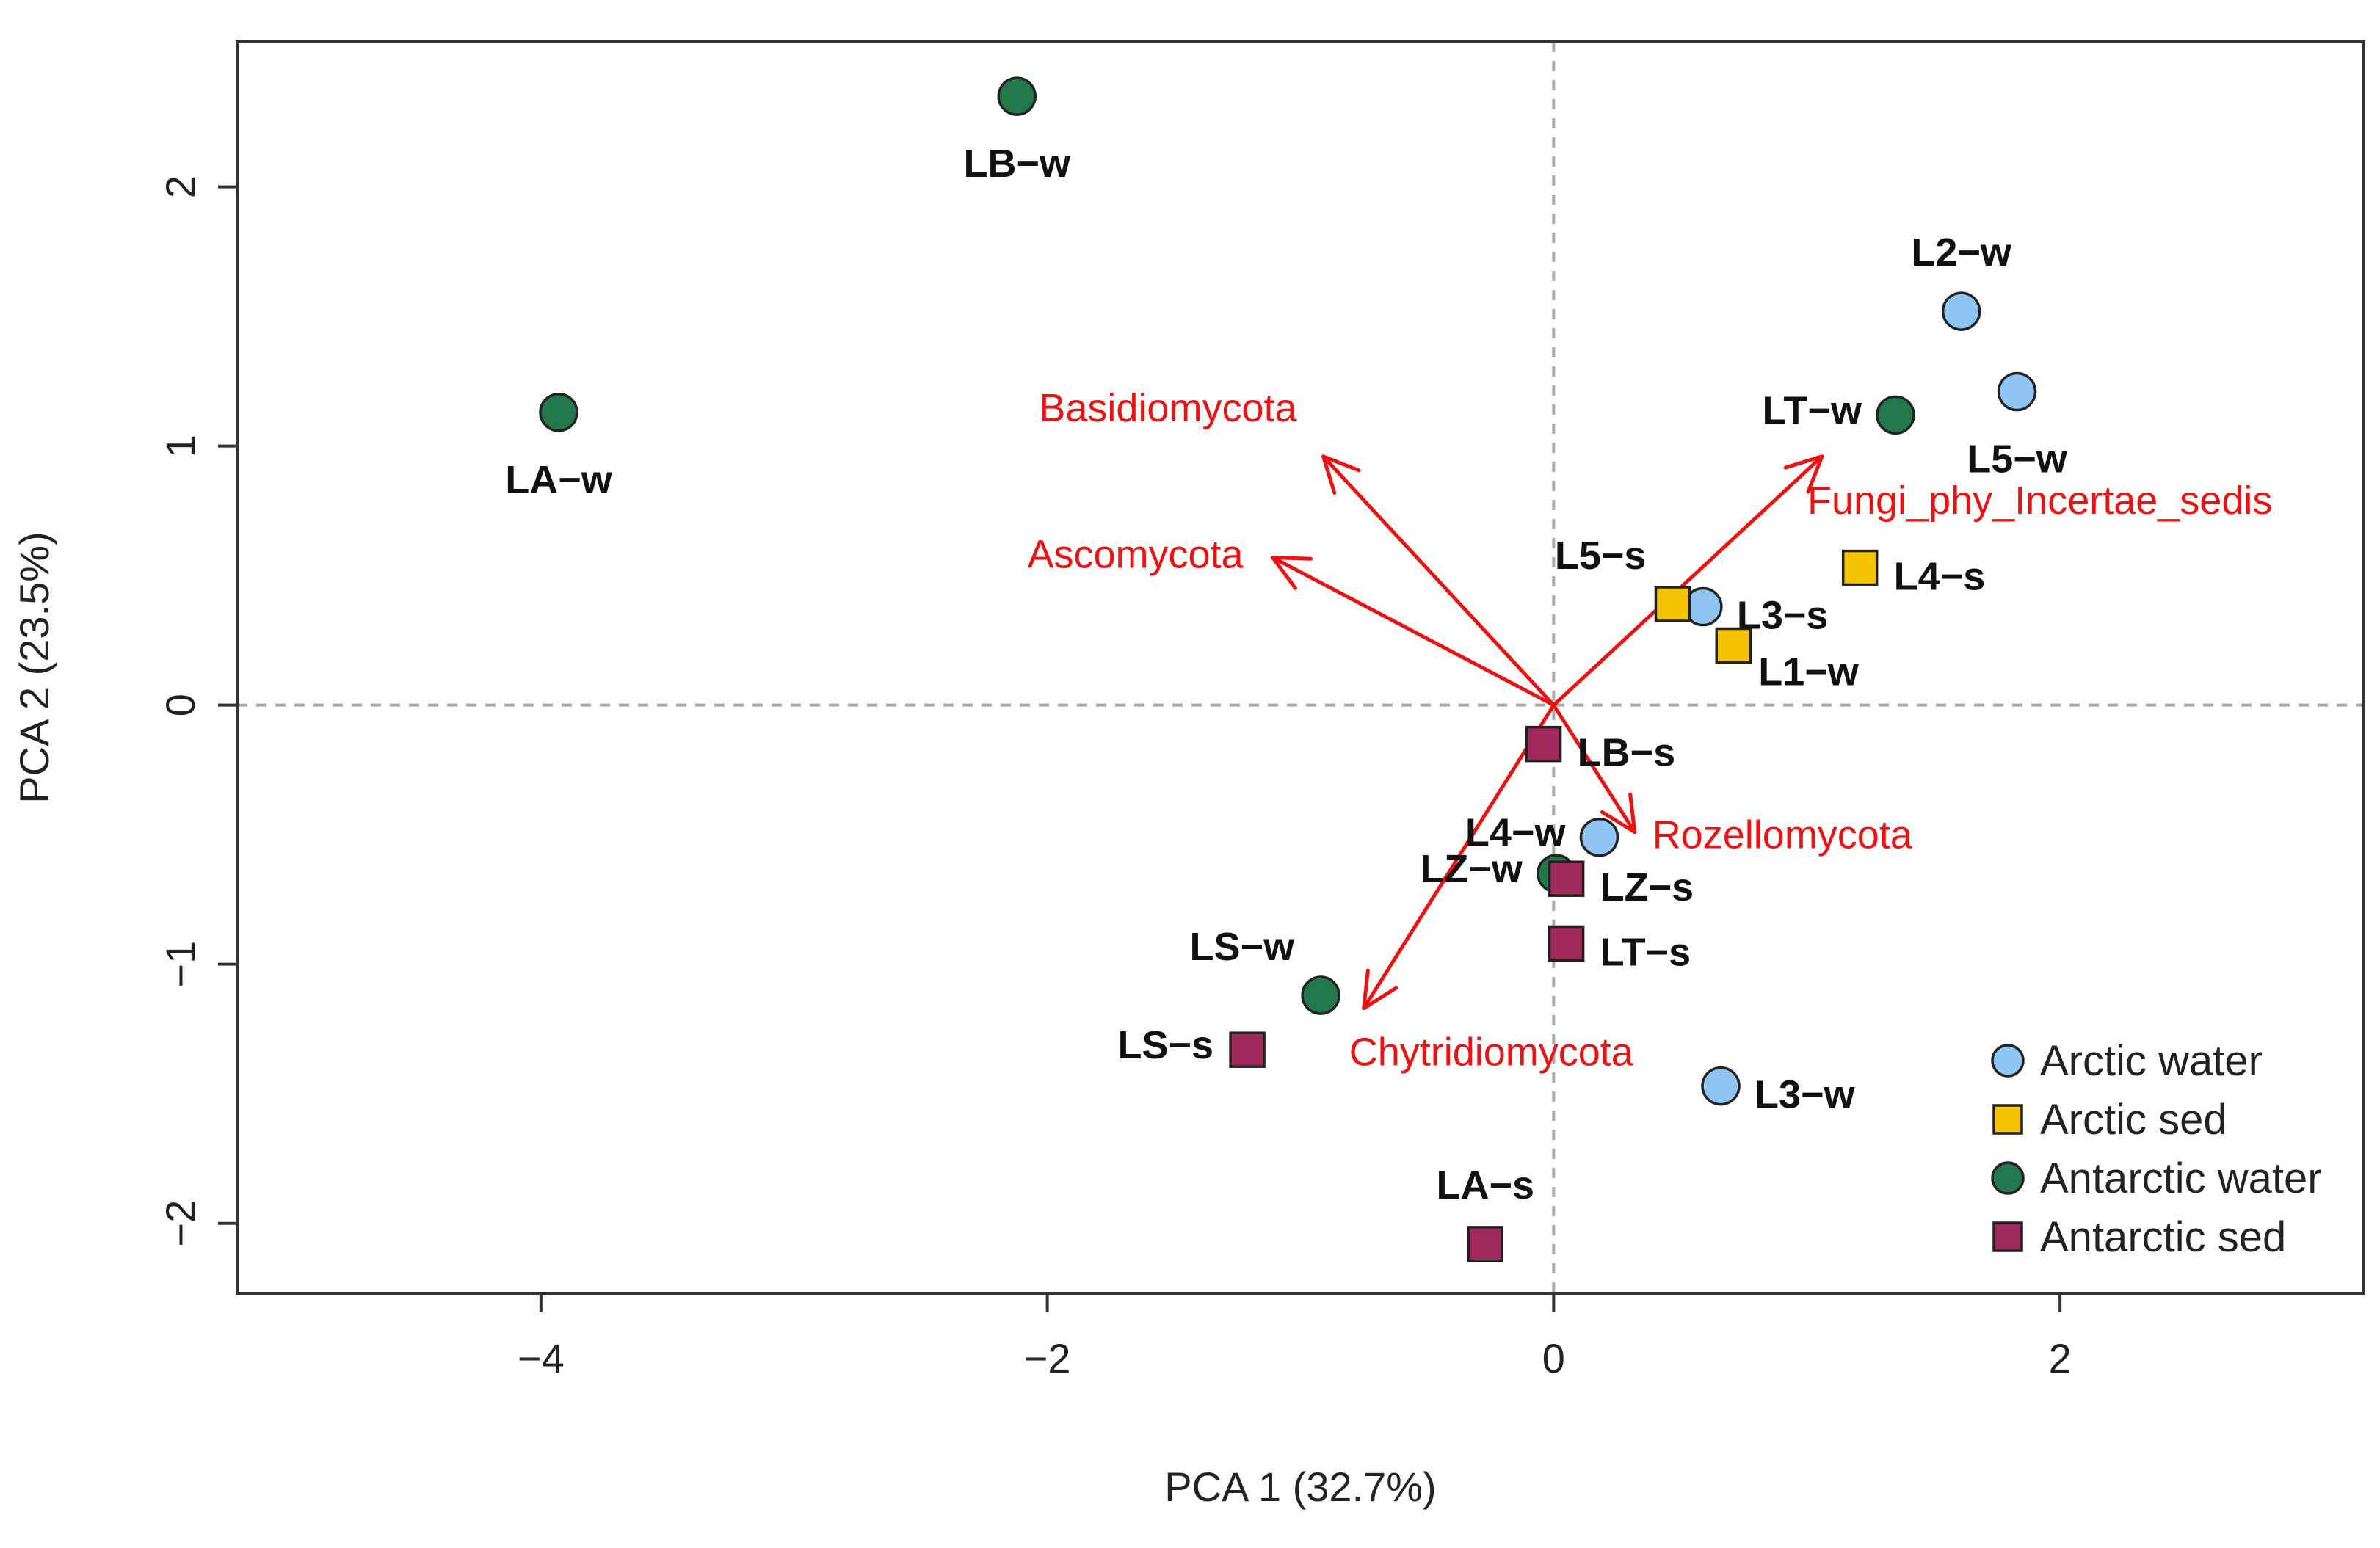  Describe the element at coordinates (2017, 459) in the screenshot. I see `point-label: L5−w` at that location.